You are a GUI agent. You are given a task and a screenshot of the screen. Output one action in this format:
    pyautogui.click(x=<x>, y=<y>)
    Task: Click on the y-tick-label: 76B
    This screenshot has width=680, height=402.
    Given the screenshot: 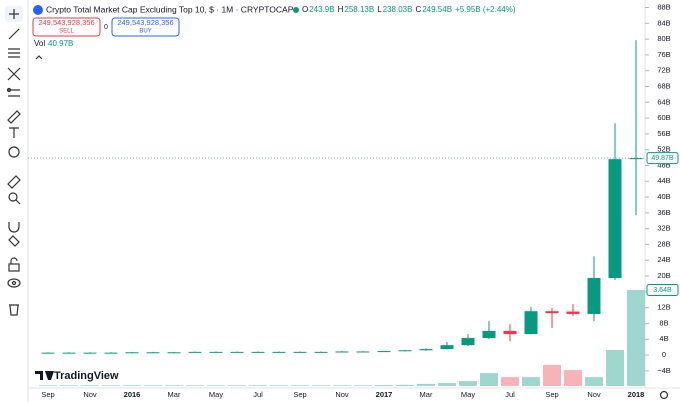 What is the action you would take?
    pyautogui.click(x=663, y=54)
    